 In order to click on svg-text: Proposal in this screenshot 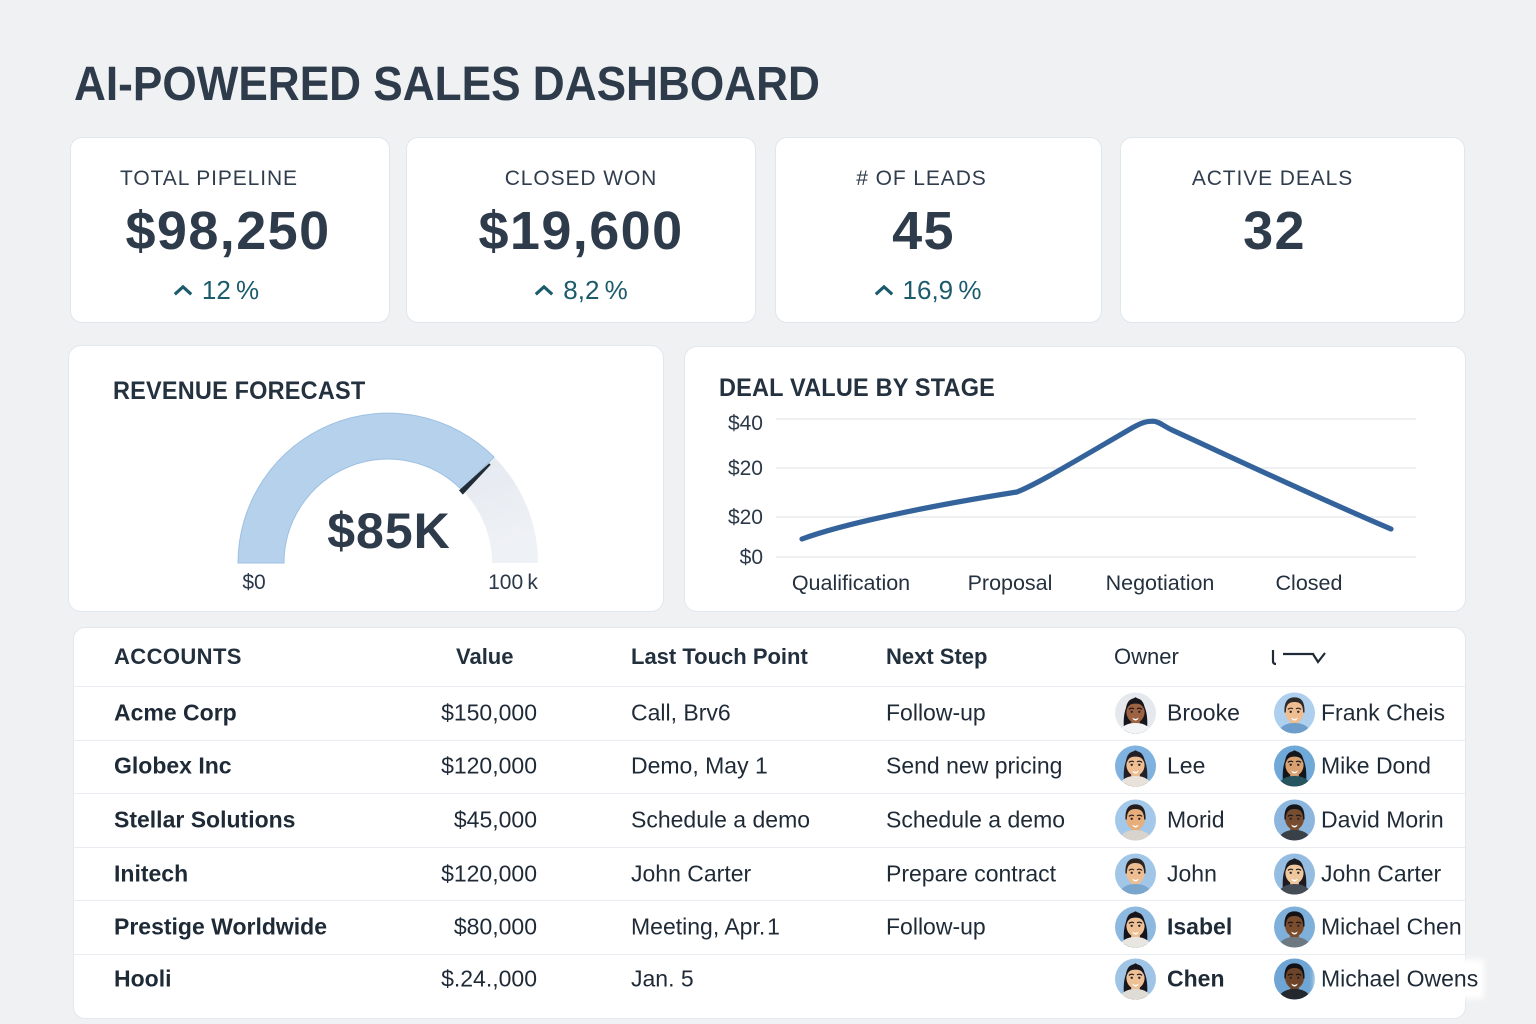, I will do `click(1010, 583)`.